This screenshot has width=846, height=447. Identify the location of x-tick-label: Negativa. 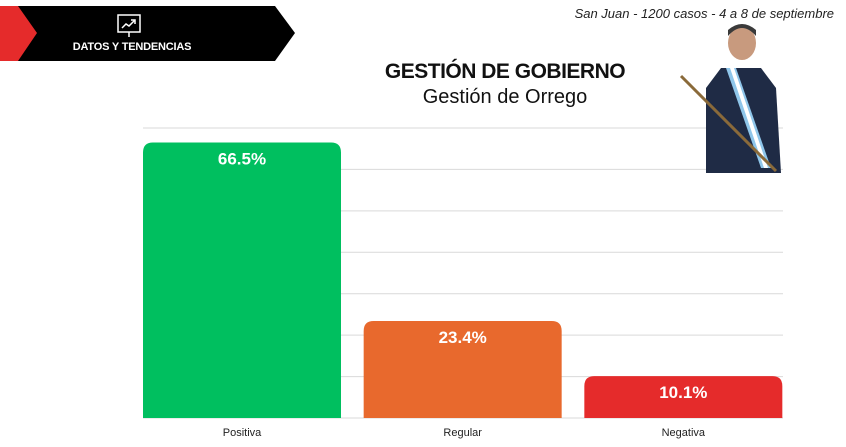
(684, 433).